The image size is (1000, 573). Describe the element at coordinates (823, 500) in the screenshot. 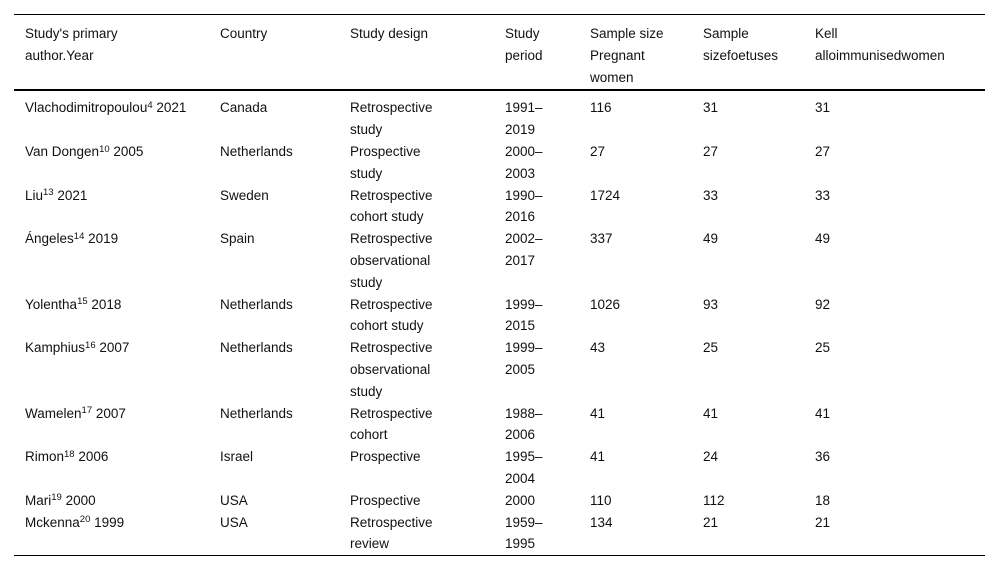

I see `kell-cell: 18` at that location.